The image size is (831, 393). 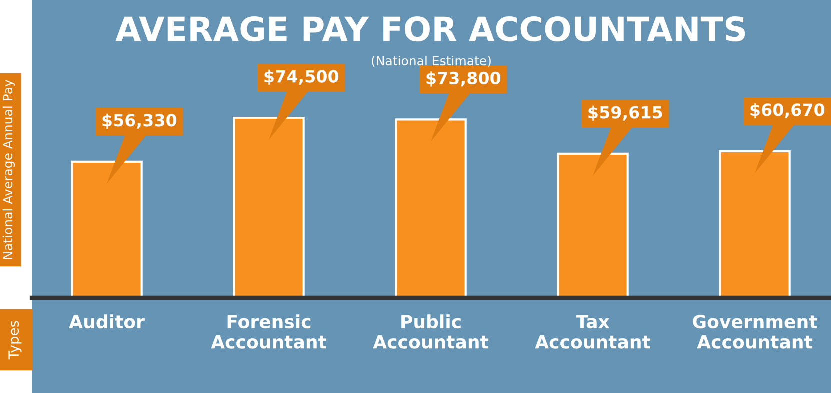 What do you see at coordinates (301, 78) in the screenshot?
I see `data-label: $74,500` at bounding box center [301, 78].